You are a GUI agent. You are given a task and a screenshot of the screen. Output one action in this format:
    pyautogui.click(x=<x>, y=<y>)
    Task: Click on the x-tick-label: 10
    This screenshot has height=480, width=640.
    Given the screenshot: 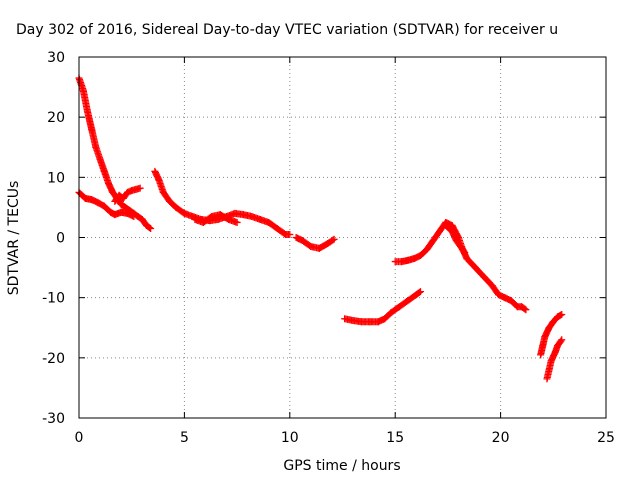 What is the action you would take?
    pyautogui.click(x=290, y=438)
    